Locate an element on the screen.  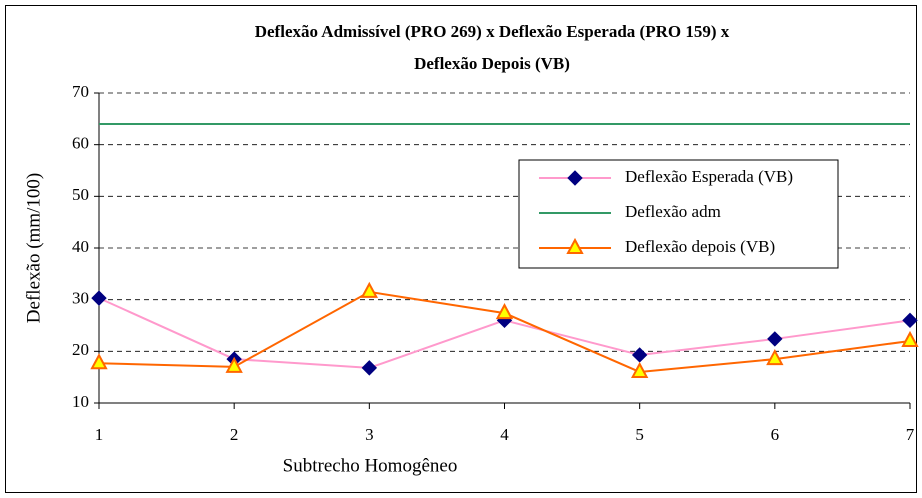
y-tick-label: 20 is located at coordinates (80, 349).